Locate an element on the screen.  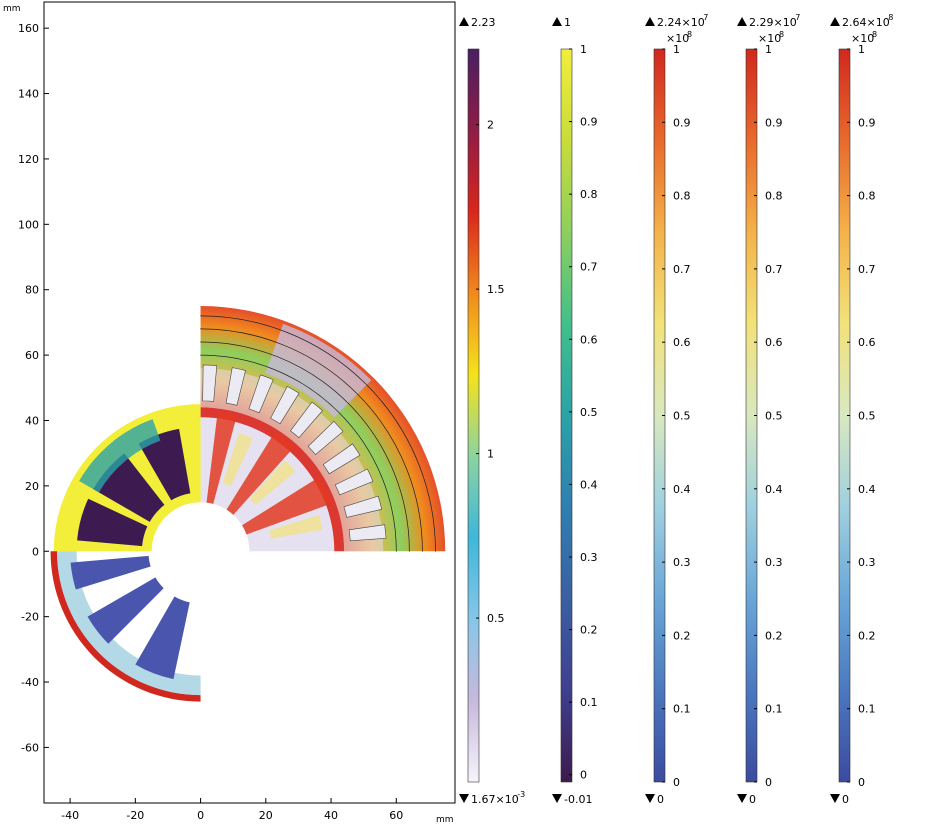
colorbar-max-label: 2.24×10 is located at coordinates (681, 22).